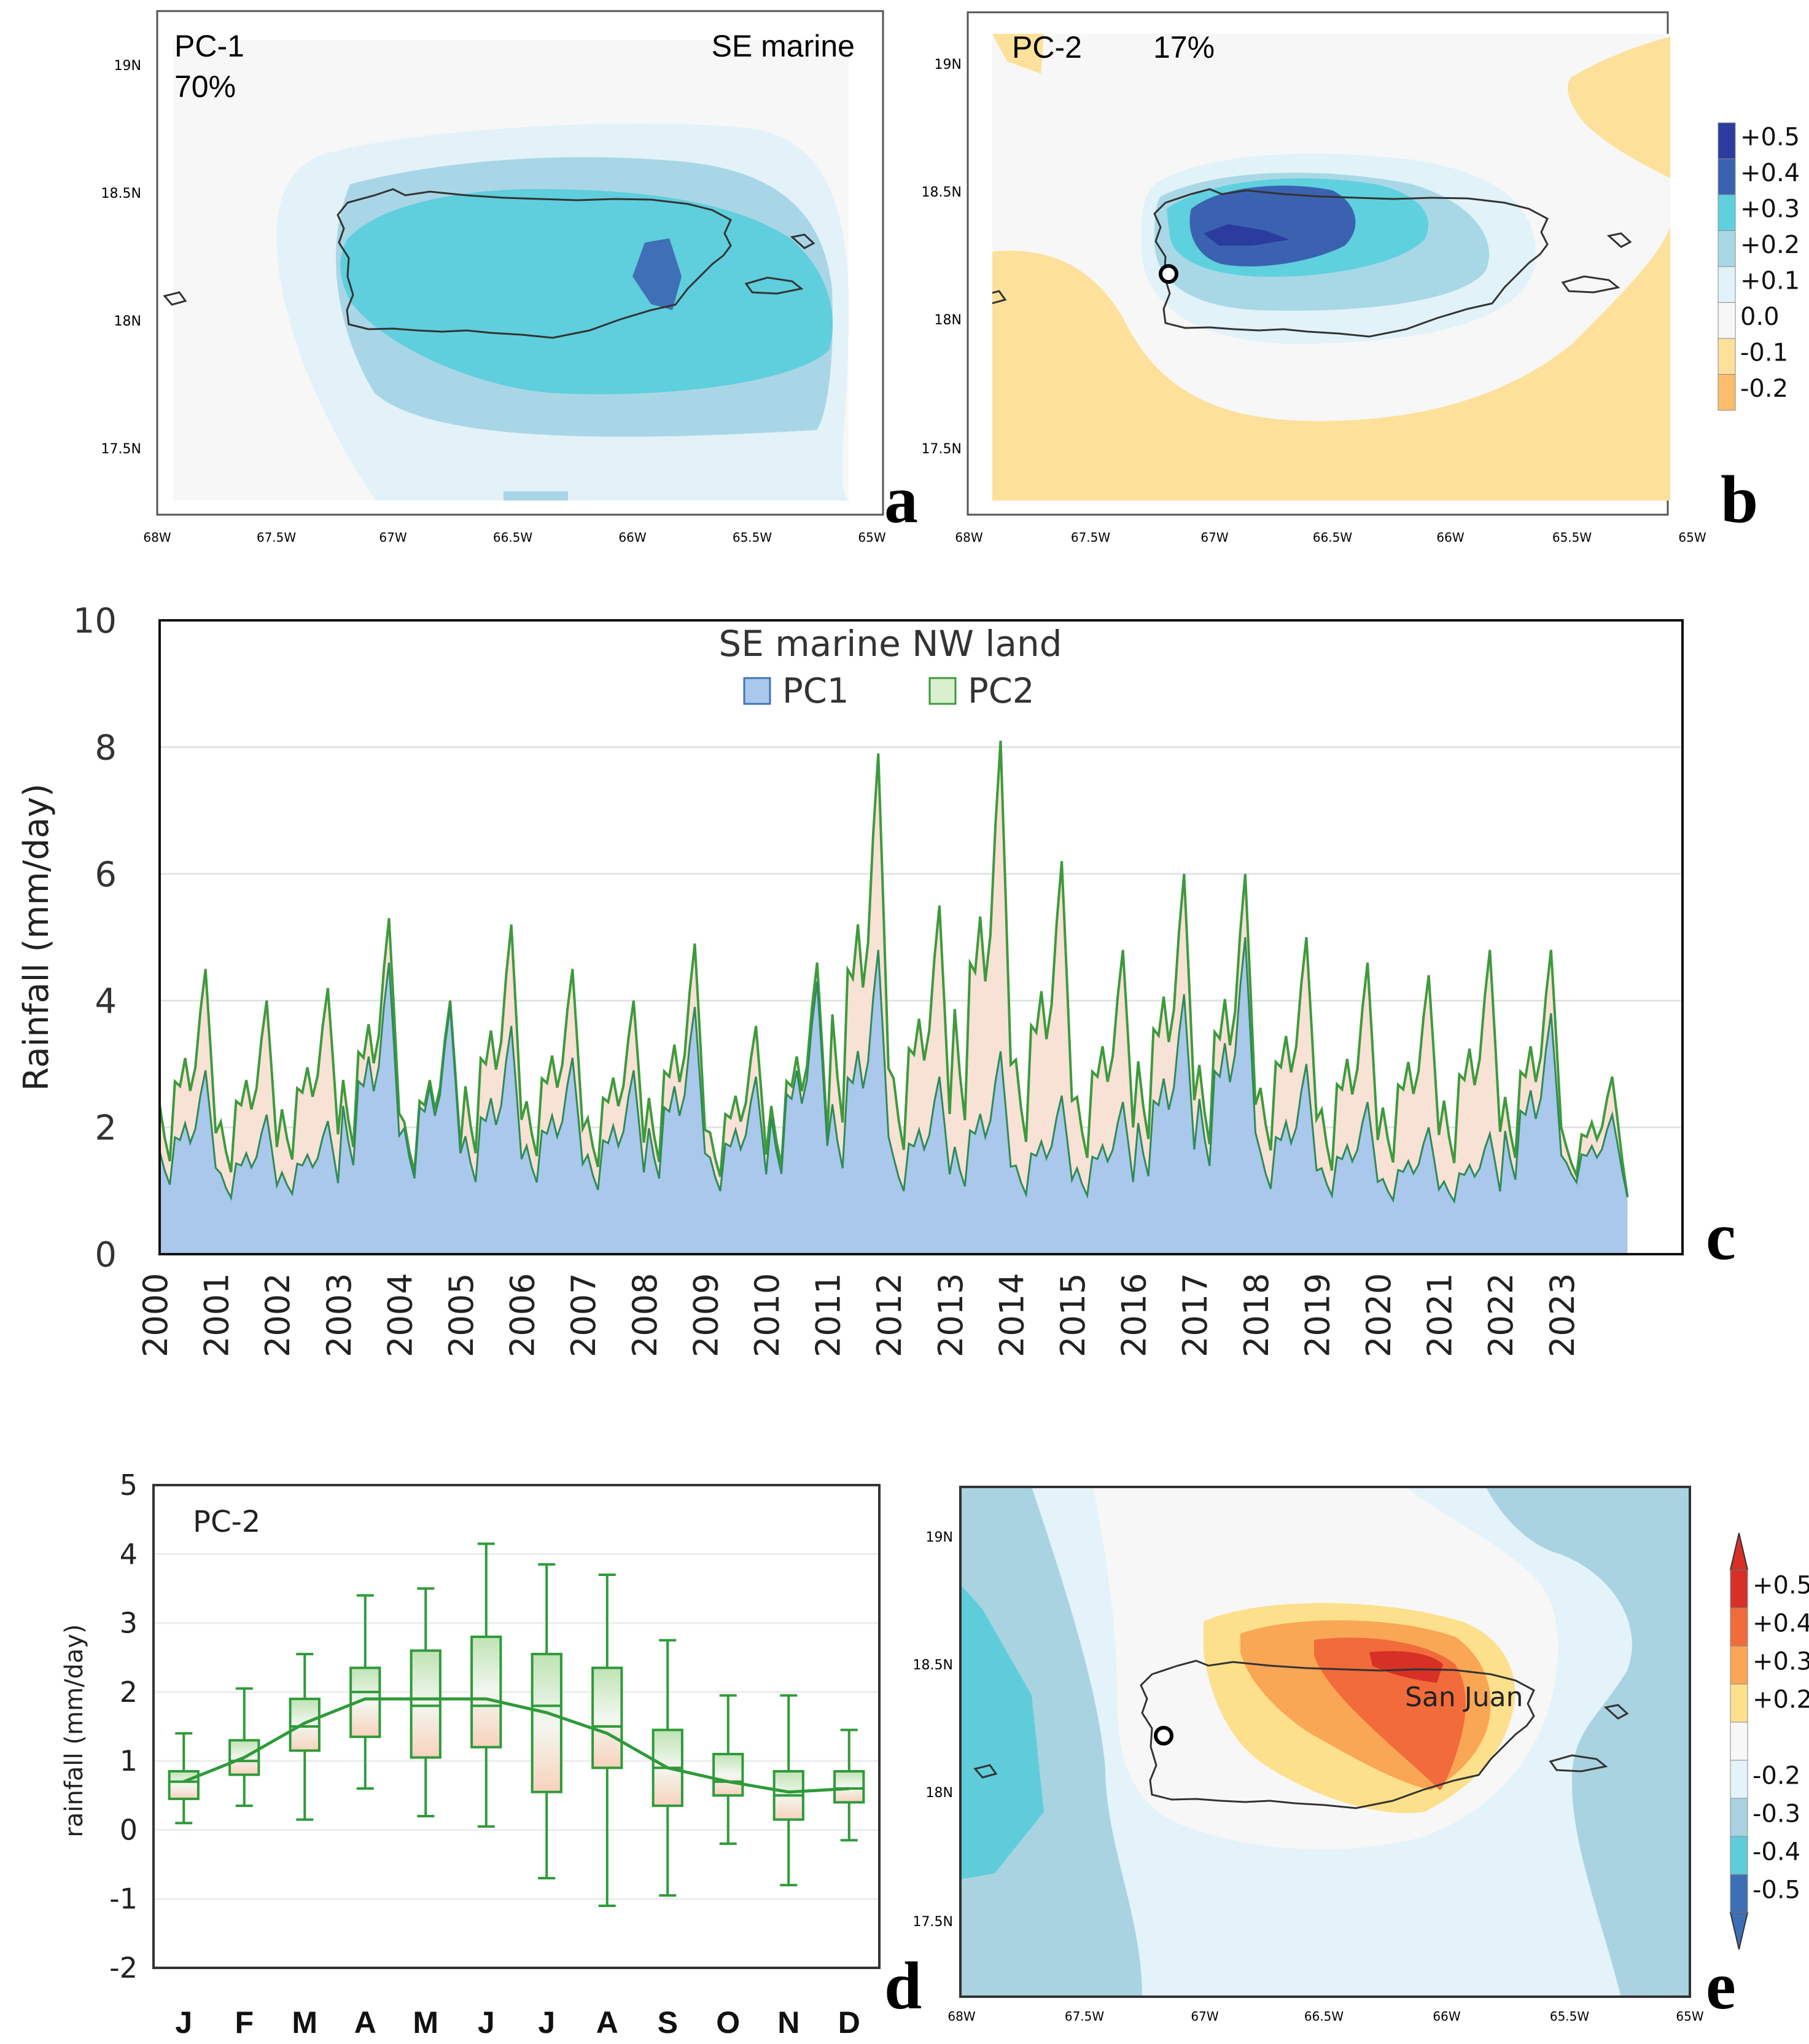 The height and width of the screenshot is (2044, 1809). I want to click on panel-d-y-tick: 3, so click(129, 1623).